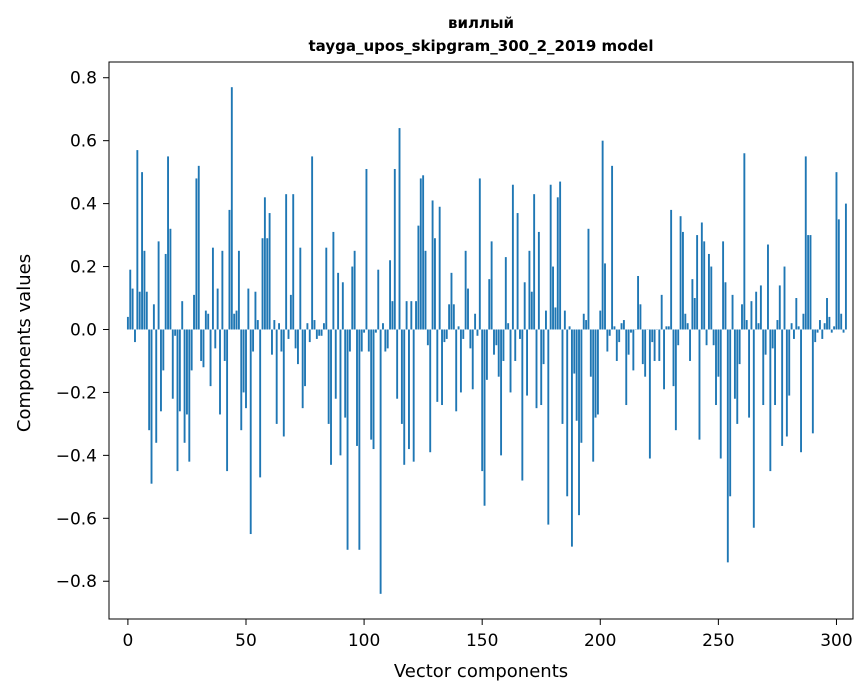 The width and height of the screenshot is (867, 696). What do you see at coordinates (76, 393) in the screenshot?
I see `y-tick-label-3: −0.2` at bounding box center [76, 393].